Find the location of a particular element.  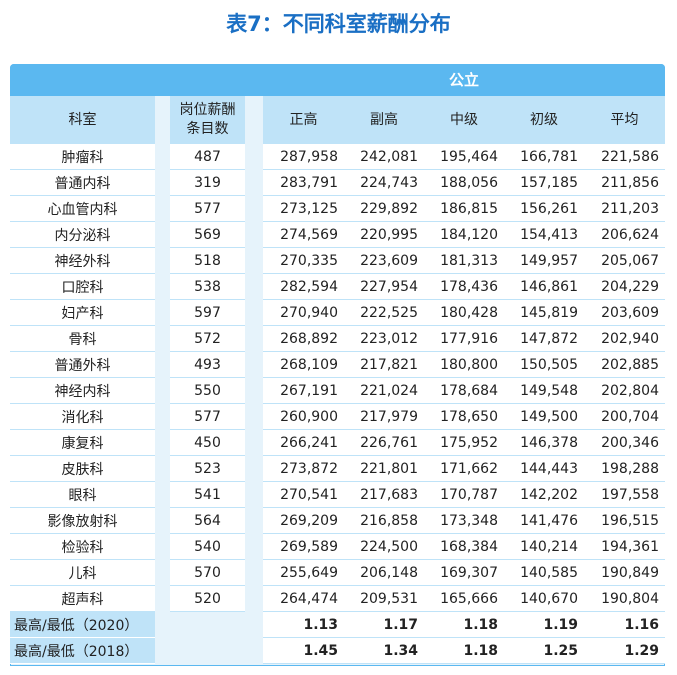

cell: 274,569 is located at coordinates (303, 235).